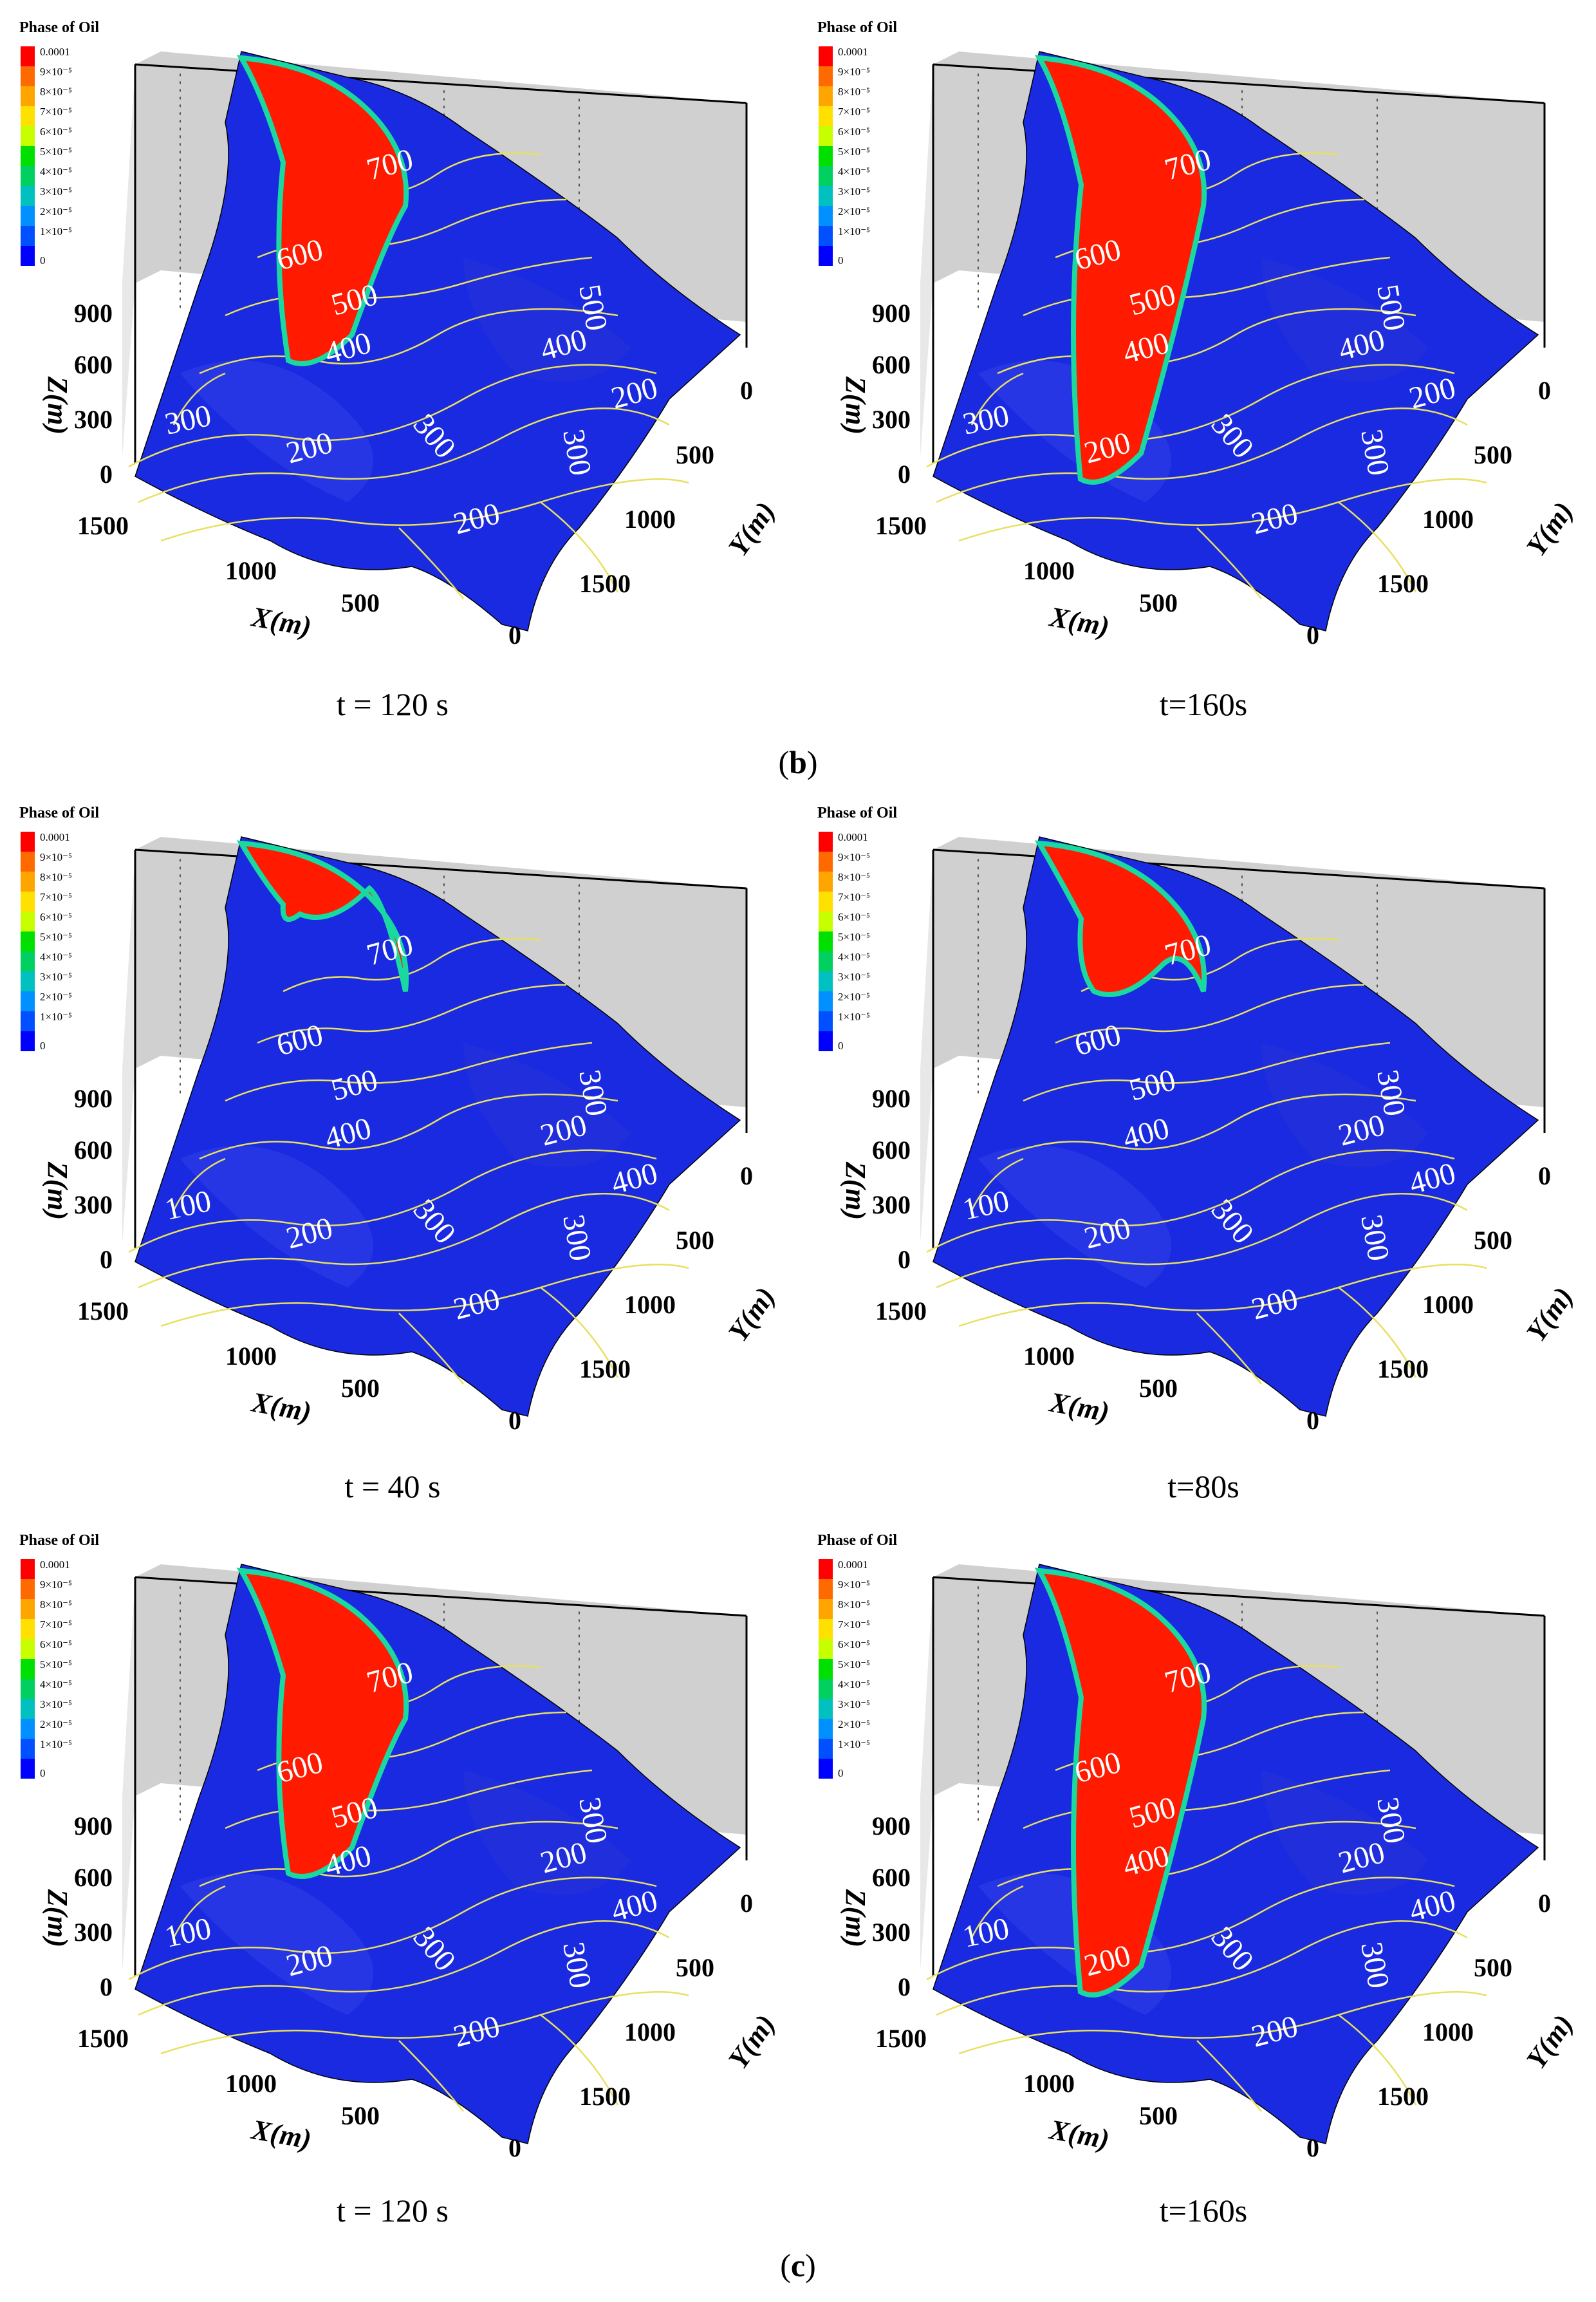 The image size is (1596, 2302). I want to click on colorbar-tick-label: 6×10⁻⁵, so click(56, 917).